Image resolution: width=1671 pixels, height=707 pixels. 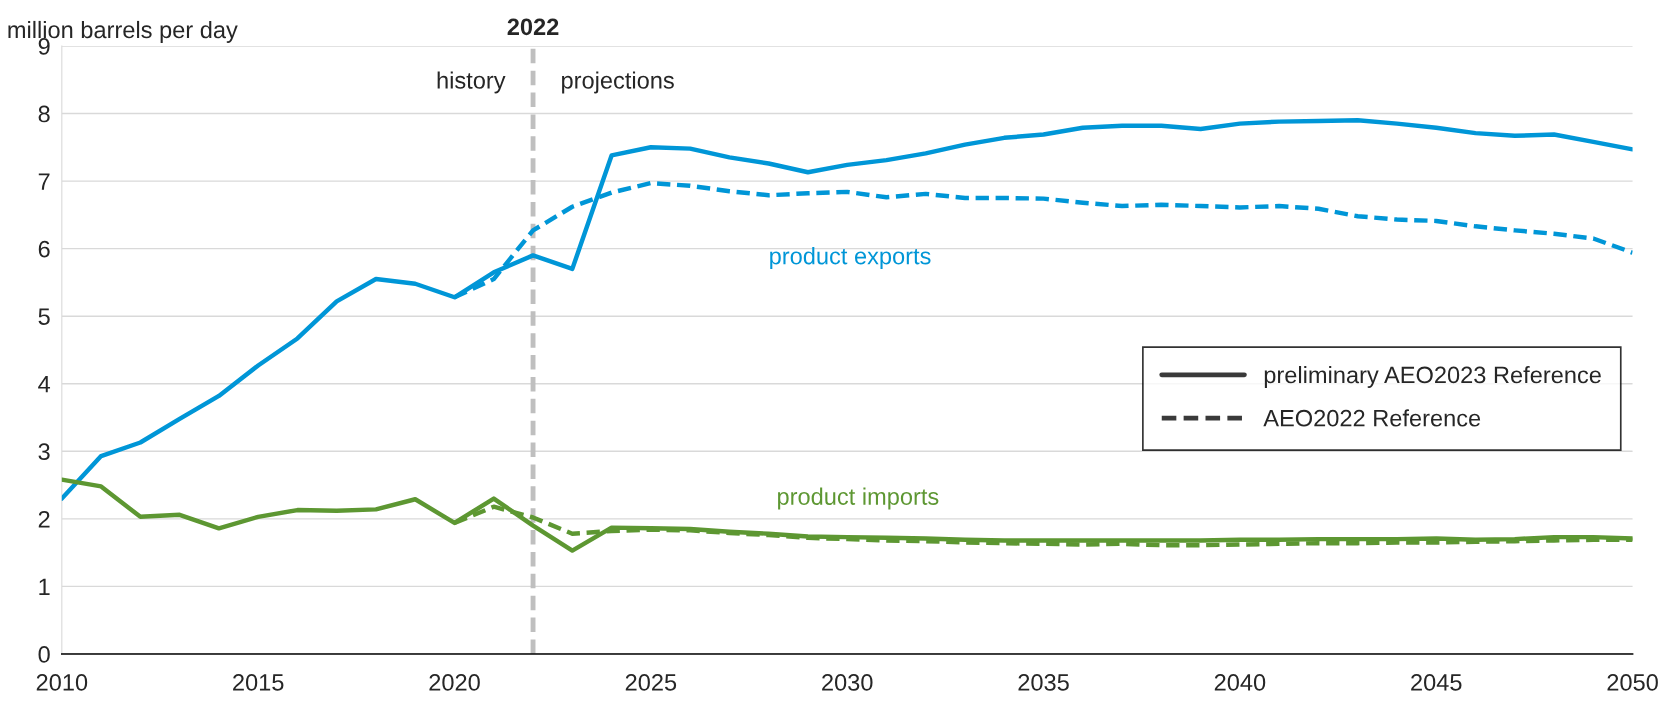 I want to click on ref-line-label: 2022, so click(x=533, y=27).